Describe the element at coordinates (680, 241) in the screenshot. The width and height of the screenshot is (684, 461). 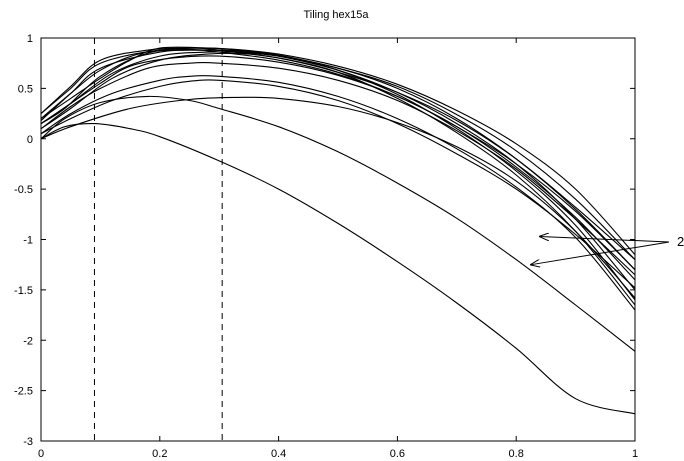
I see `annotation-label: 2` at that location.